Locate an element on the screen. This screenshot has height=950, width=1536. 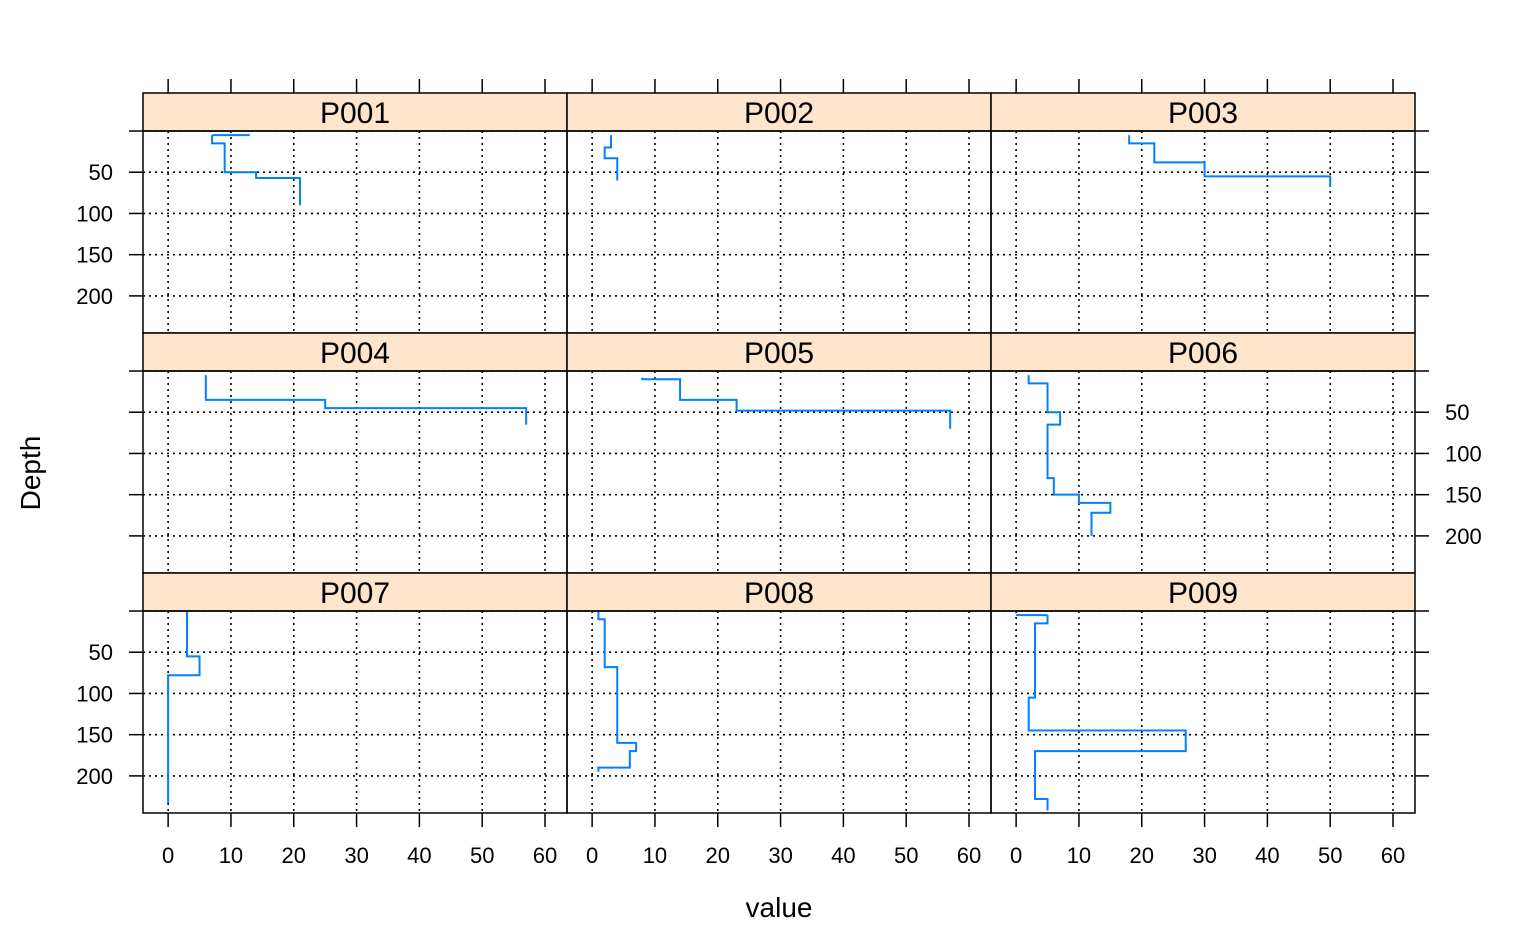
x-axis-title: value is located at coordinates (779, 907).